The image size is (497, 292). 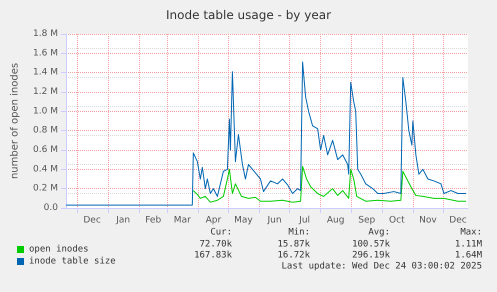 What do you see at coordinates (335, 221) in the screenshot?
I see `x-tick-label: Aug` at bounding box center [335, 221].